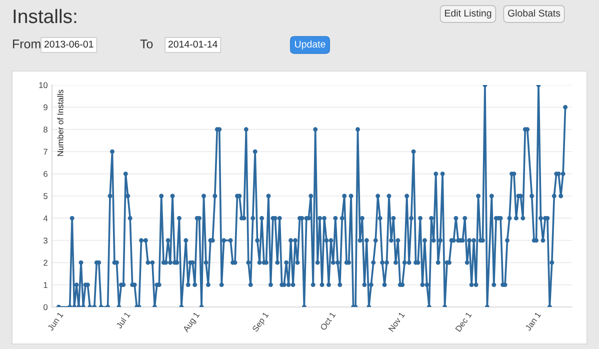  I want to click on y-tick-label: 10, so click(43, 85).